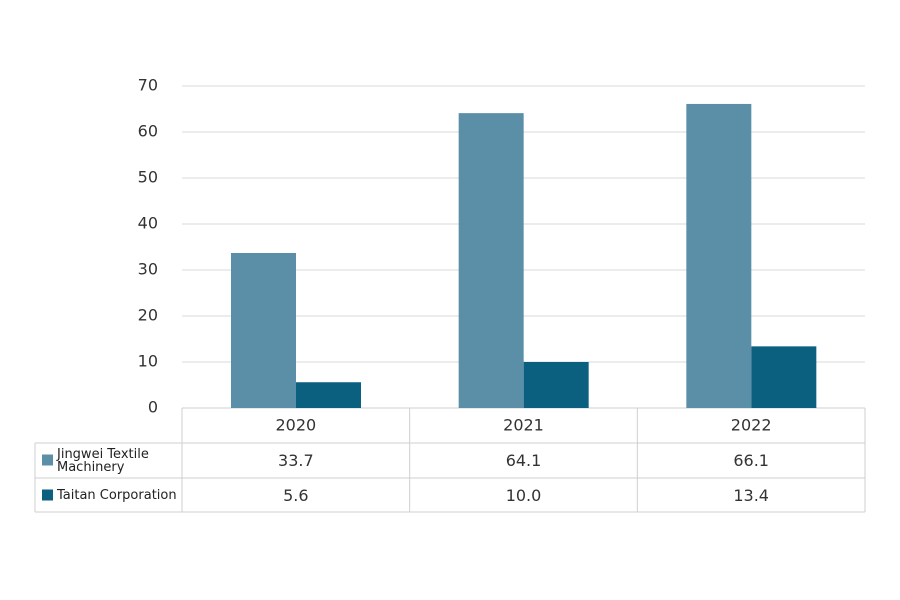 The height and width of the screenshot is (600, 900). I want to click on x-tick-label: 2021, so click(523, 425).